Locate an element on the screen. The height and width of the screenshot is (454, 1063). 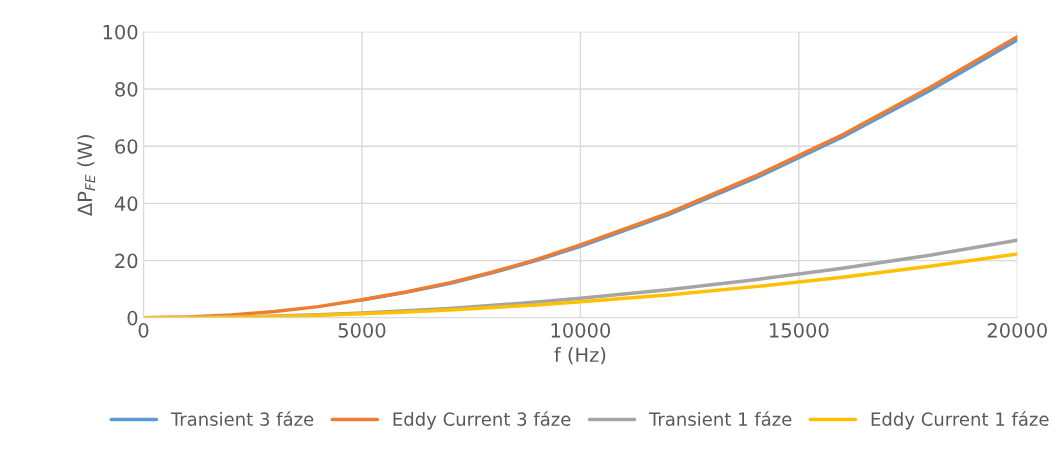
x-axis-title: f (Hz) is located at coordinates (580, 356).